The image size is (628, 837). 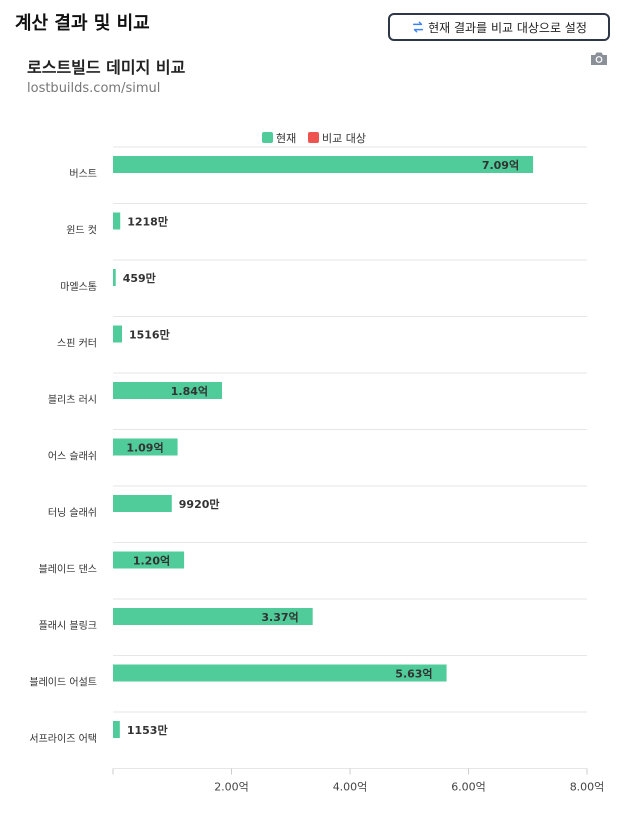 What do you see at coordinates (418, 27) in the screenshot?
I see `swap-arrows-icon` at bounding box center [418, 27].